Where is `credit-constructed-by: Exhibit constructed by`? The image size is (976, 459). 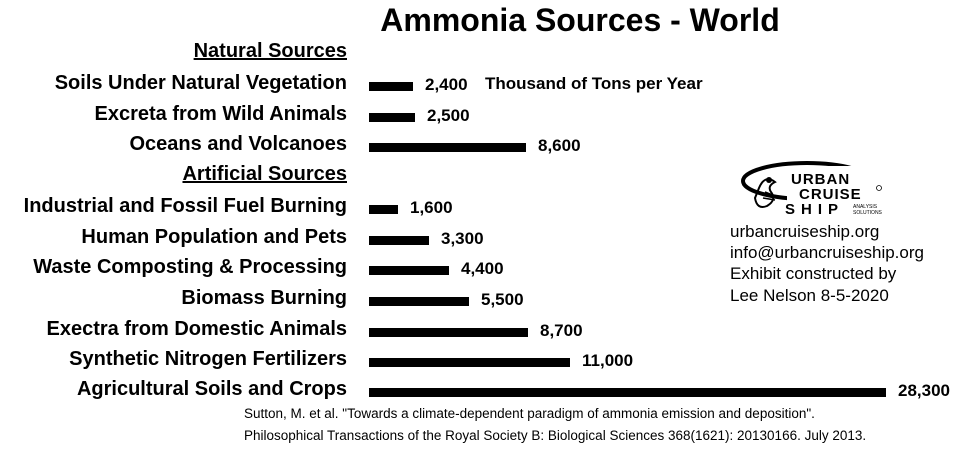 credit-constructed-by: Exhibit constructed by is located at coordinates (813, 273).